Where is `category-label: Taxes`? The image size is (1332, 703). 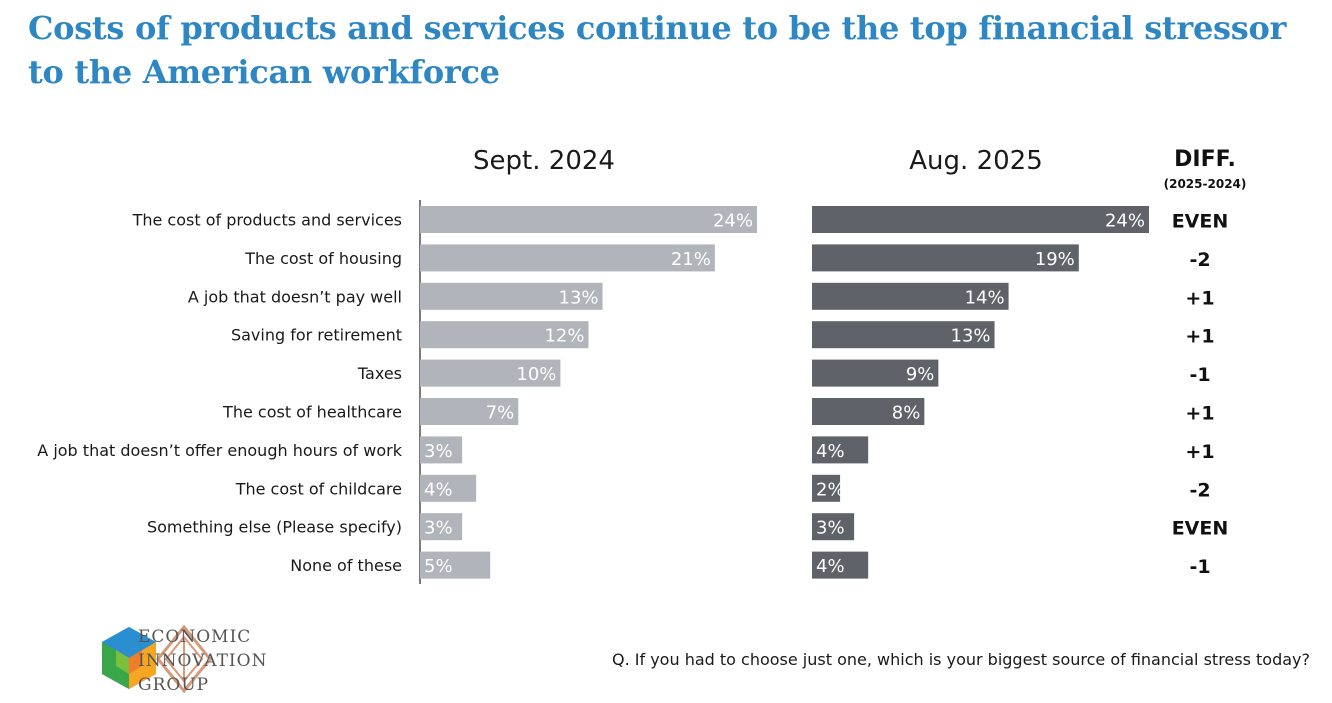
category-label: Taxes is located at coordinates (379, 373).